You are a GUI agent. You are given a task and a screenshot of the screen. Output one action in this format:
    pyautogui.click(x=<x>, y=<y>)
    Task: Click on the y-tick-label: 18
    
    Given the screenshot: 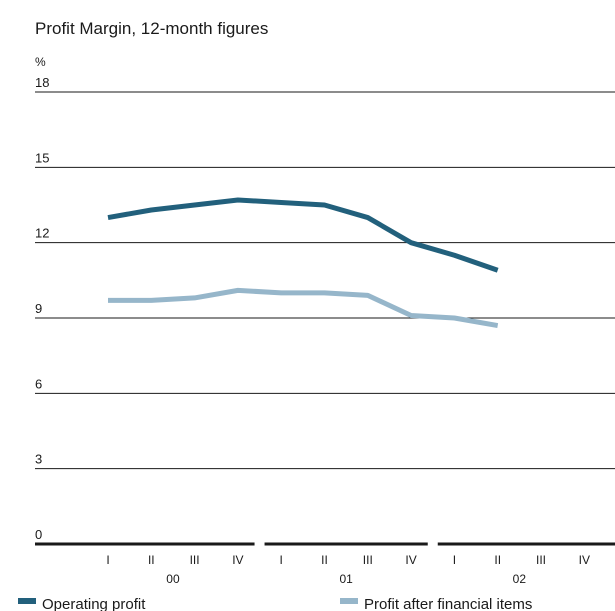 What is the action you would take?
    pyautogui.click(x=42, y=82)
    